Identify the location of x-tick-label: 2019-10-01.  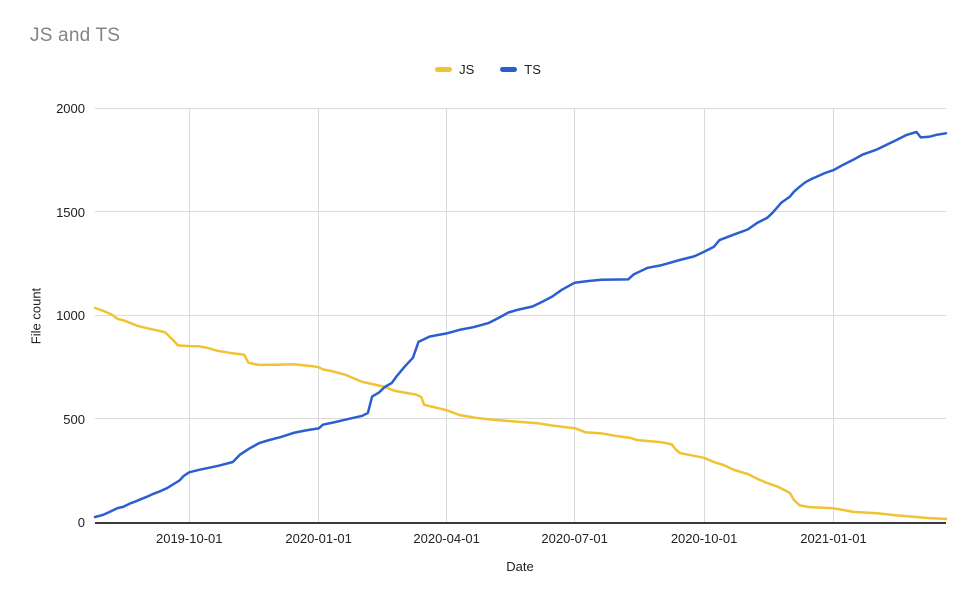
(189, 538).